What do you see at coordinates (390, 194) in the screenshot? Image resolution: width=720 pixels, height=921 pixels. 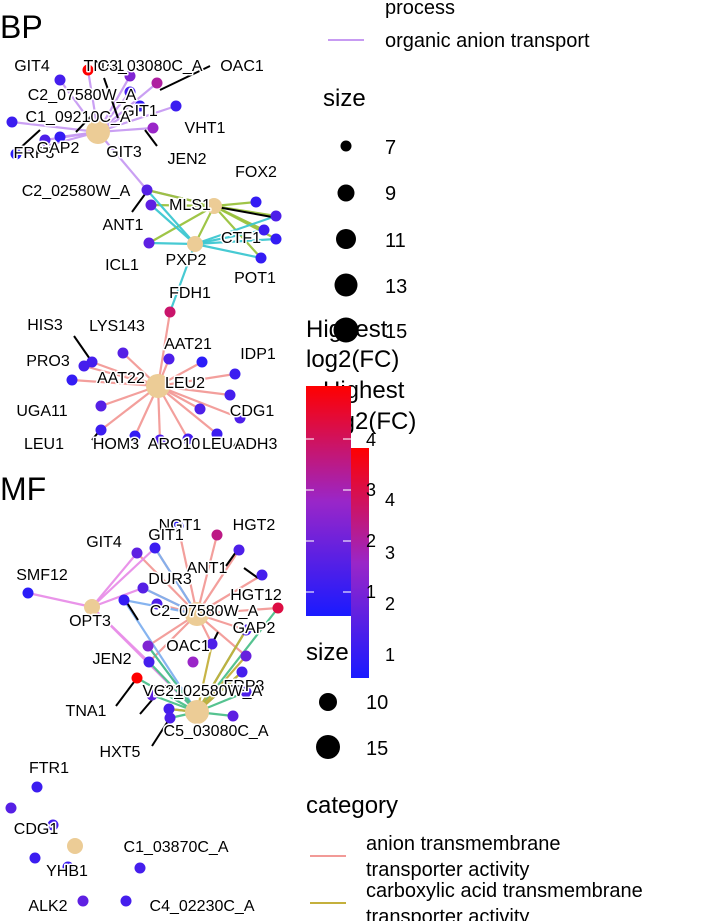 I see `legend-size-label-9: 9` at bounding box center [390, 194].